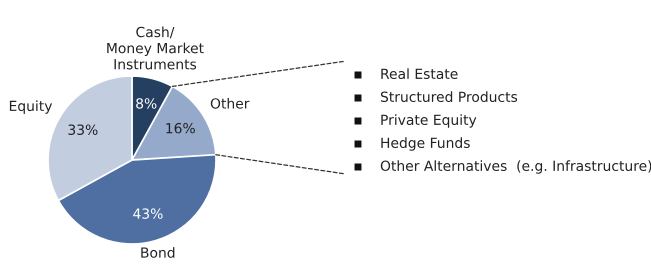 The image size is (651, 276). Describe the element at coordinates (148, 213) in the screenshot. I see `data-label: 43%` at that location.